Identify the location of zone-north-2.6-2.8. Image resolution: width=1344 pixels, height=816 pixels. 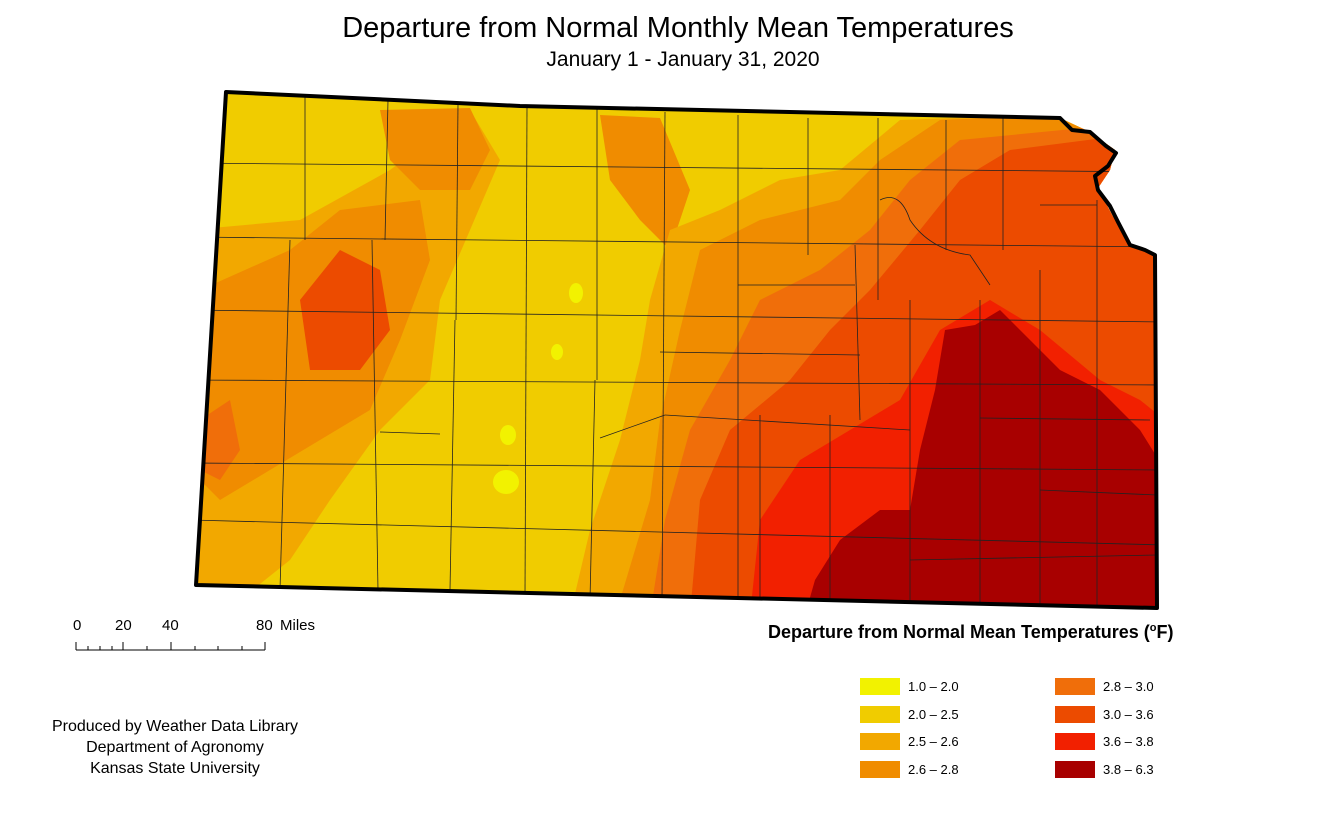
(435, 149).